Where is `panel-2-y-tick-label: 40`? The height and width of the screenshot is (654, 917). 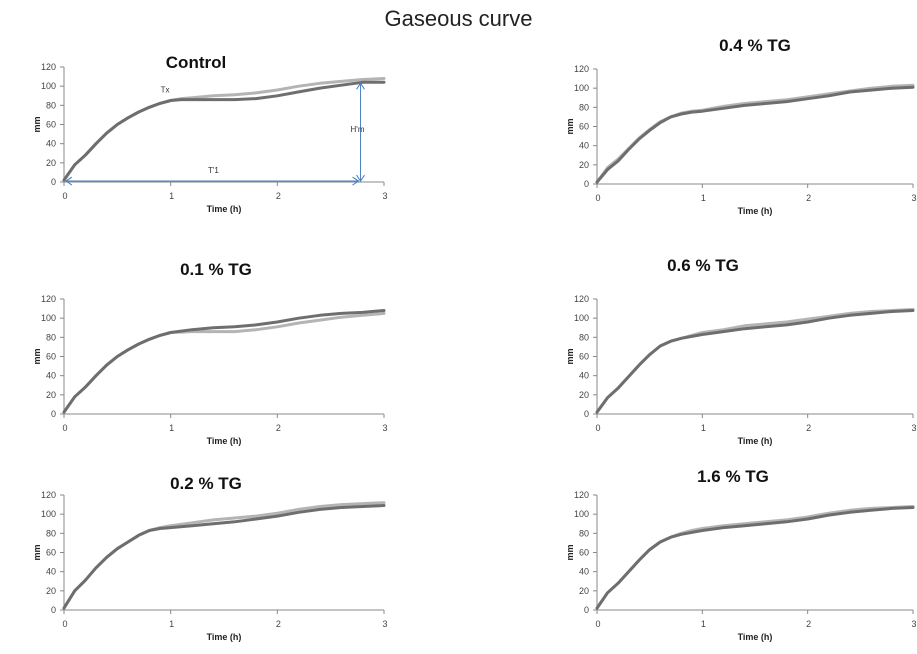 panel-2-y-tick-label: 40 is located at coordinates (584, 146).